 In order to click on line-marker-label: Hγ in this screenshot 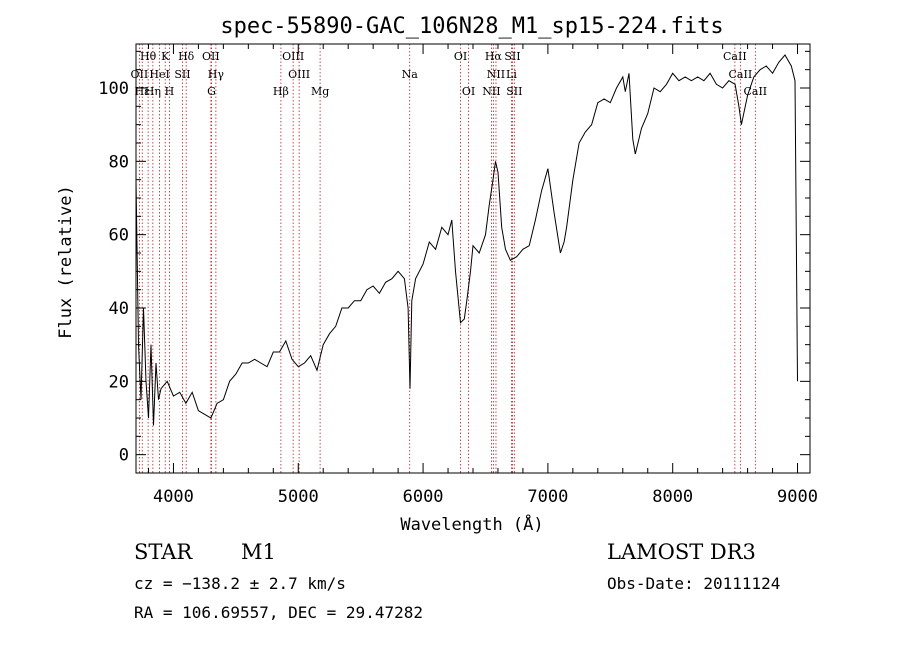, I will do `click(216, 74)`.